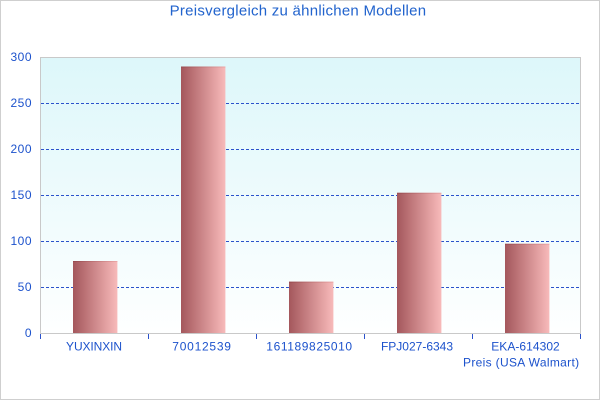 The height and width of the screenshot is (405, 600). Describe the element at coordinates (28, 333) in the screenshot. I see `svg-text: 0` at that location.